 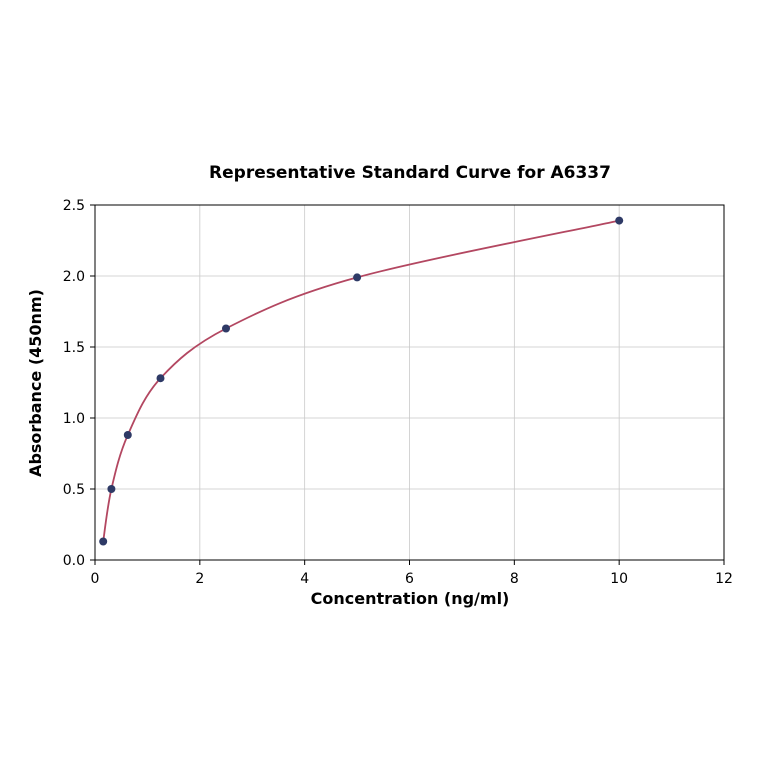 I want to click on x-tick-label: 8, so click(x=514, y=579).